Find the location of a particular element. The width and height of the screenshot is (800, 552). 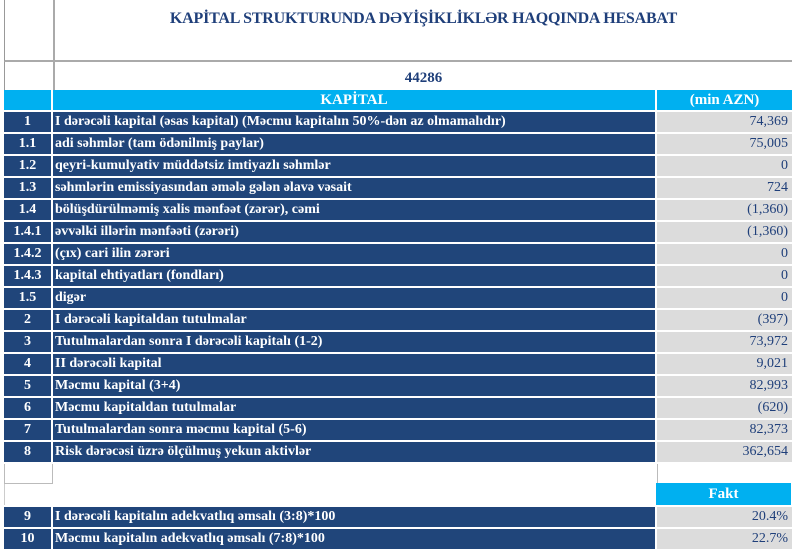

row-value: 724 is located at coordinates (724, 188).